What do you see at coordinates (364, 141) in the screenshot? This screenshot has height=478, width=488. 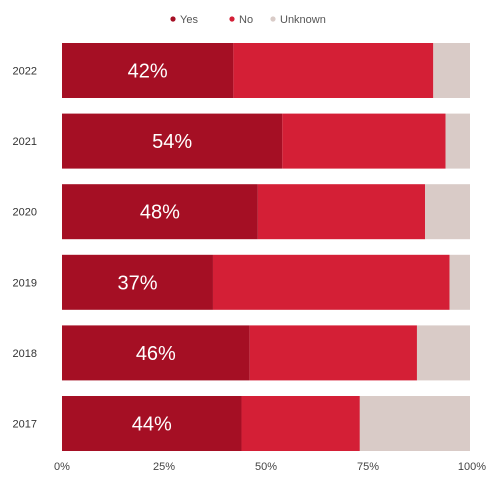 I see `bar-segment-no-2021` at bounding box center [364, 141].